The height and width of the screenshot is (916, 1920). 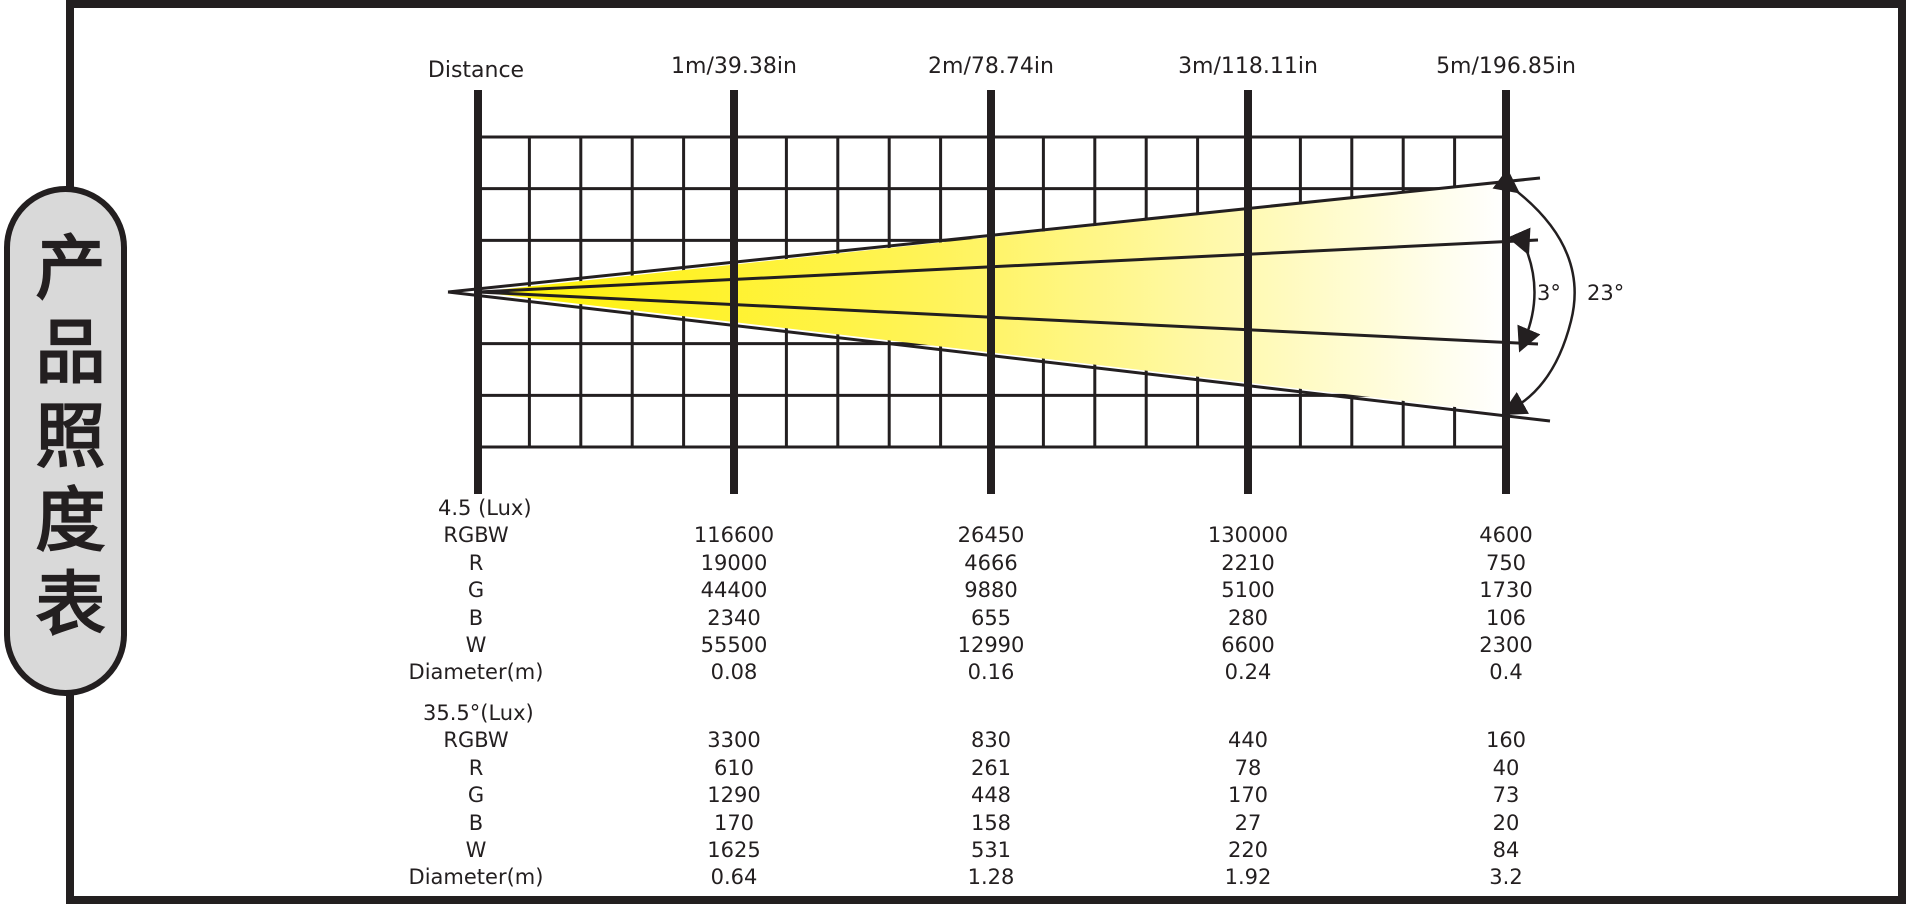 What do you see at coordinates (476, 795) in the screenshot?
I see `table-35-5-row-label: G` at bounding box center [476, 795].